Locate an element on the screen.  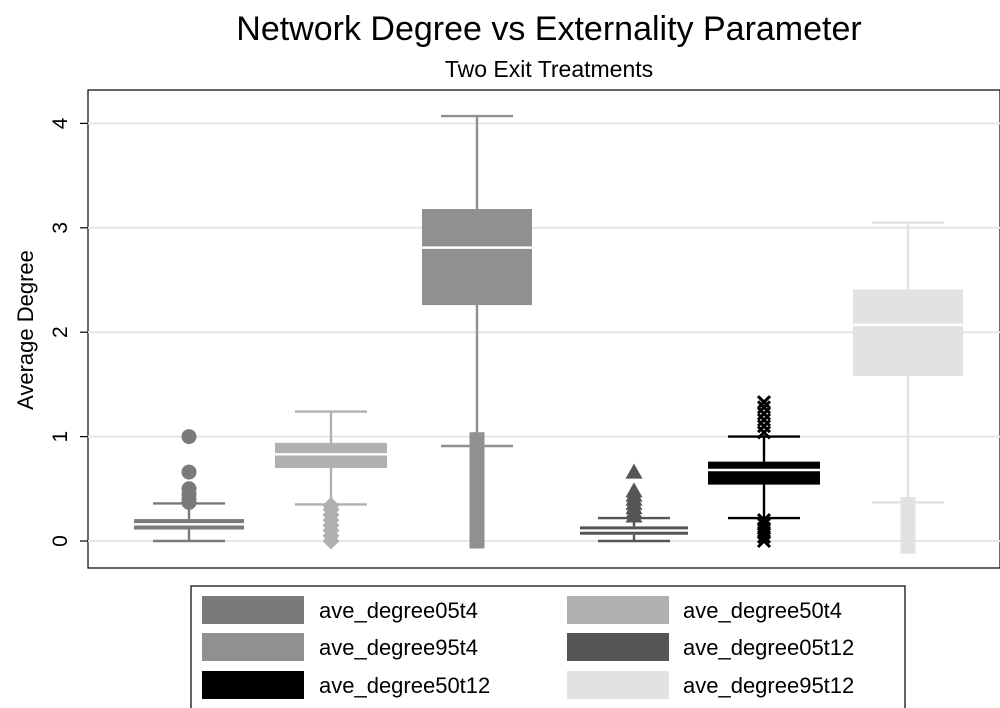
box-ave_degree95t12 is located at coordinates (908, 387).